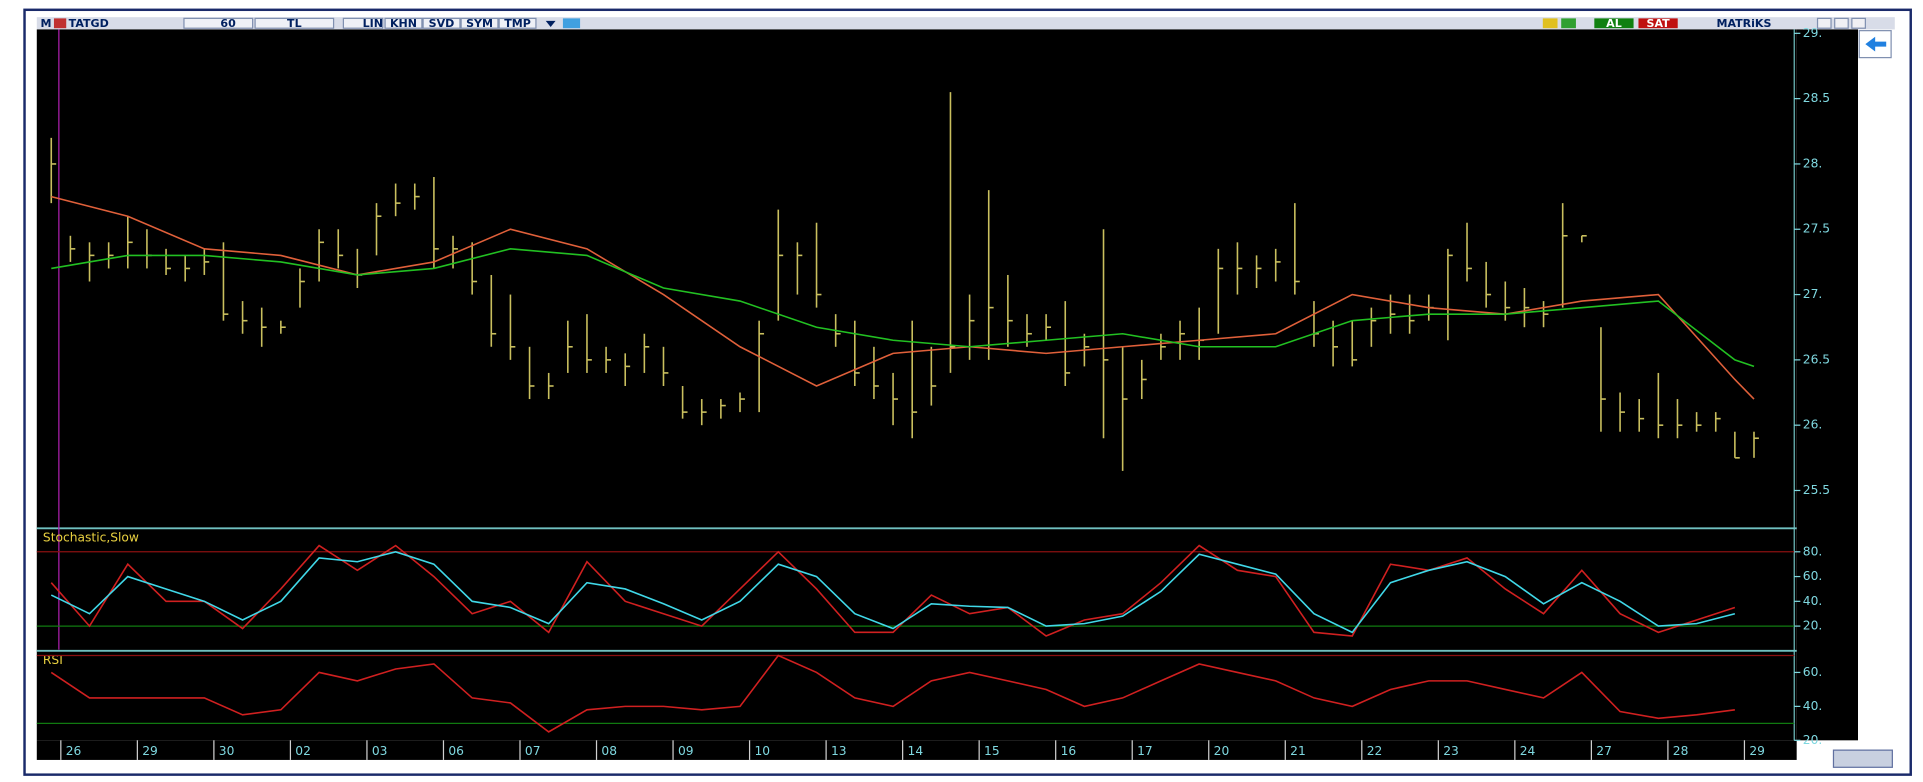 Image resolution: width=1923 pixels, height=782 pixels. What do you see at coordinates (53, 660) in the screenshot?
I see `panel-title: RSI` at bounding box center [53, 660].